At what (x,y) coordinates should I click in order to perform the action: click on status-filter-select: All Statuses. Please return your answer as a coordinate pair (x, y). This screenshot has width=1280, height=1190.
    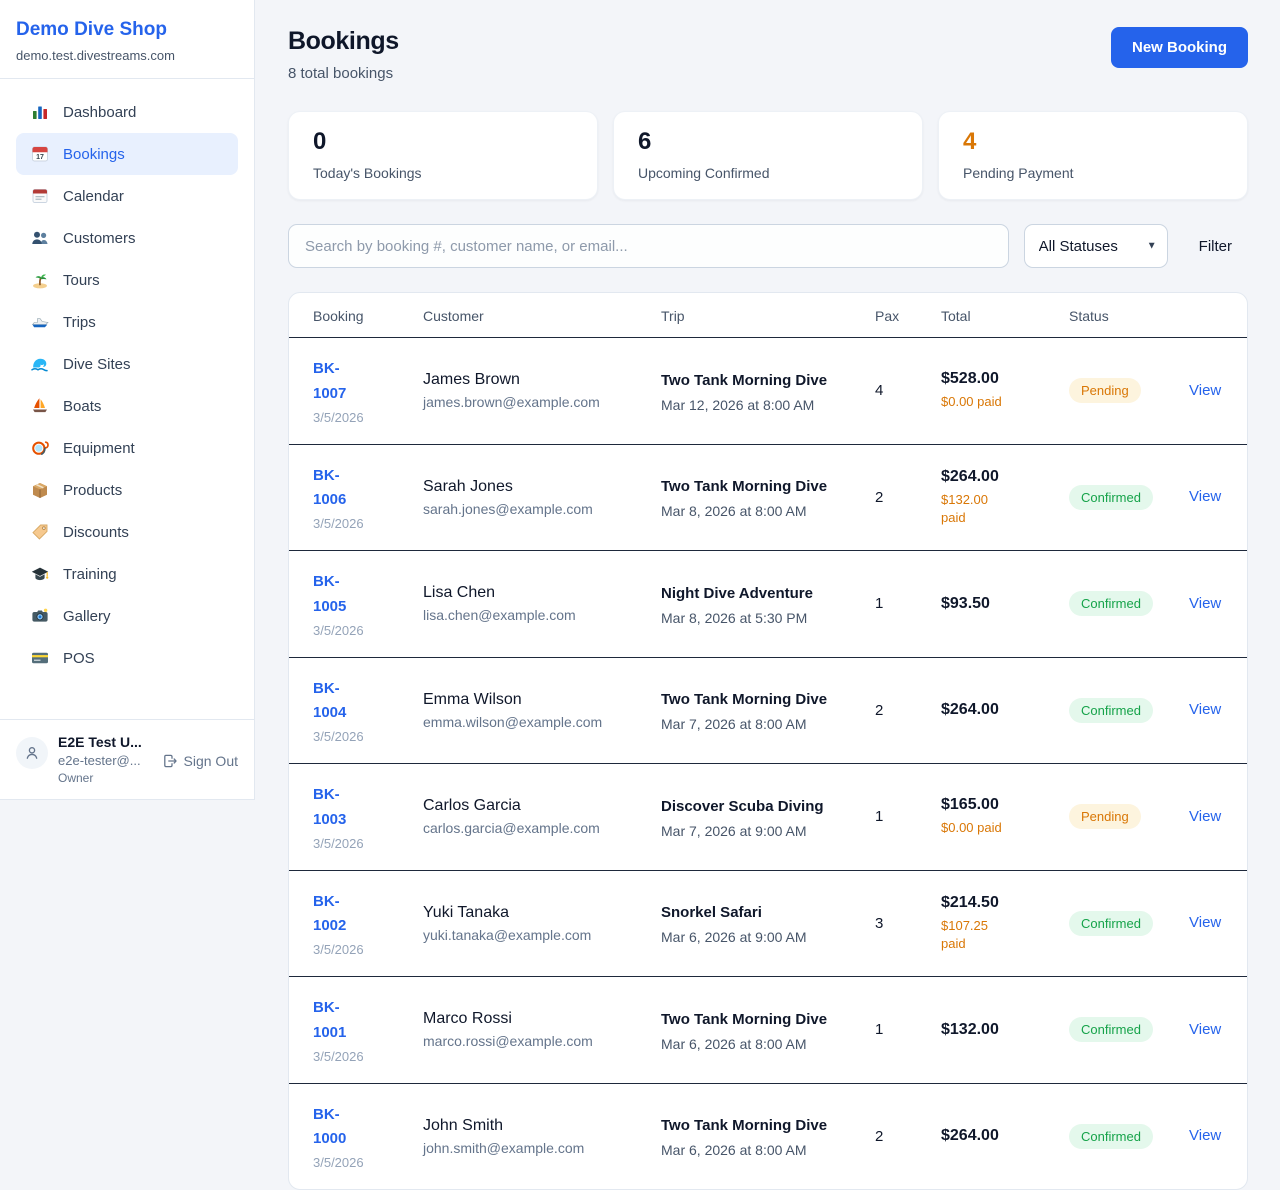
    Looking at the image, I should click on (1095, 246).